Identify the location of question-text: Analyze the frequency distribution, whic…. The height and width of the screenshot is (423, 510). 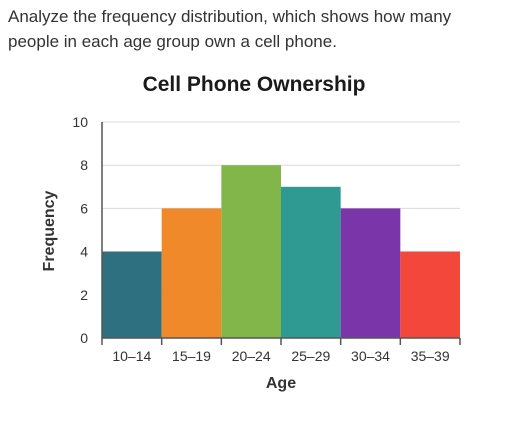
(230, 29).